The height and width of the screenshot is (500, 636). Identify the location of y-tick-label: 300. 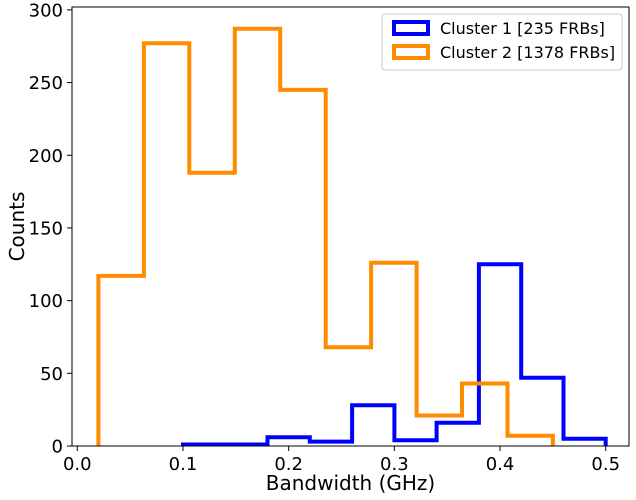
(46, 10).